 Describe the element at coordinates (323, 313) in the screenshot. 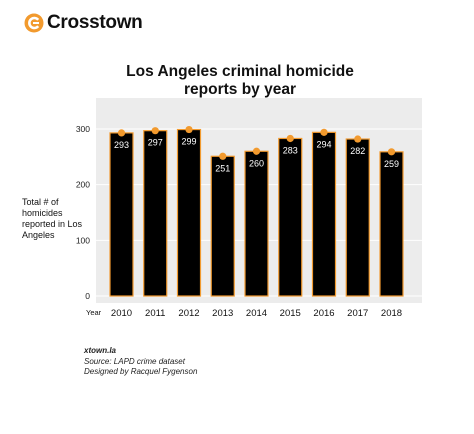

I see `x-tick-label: 2016` at that location.